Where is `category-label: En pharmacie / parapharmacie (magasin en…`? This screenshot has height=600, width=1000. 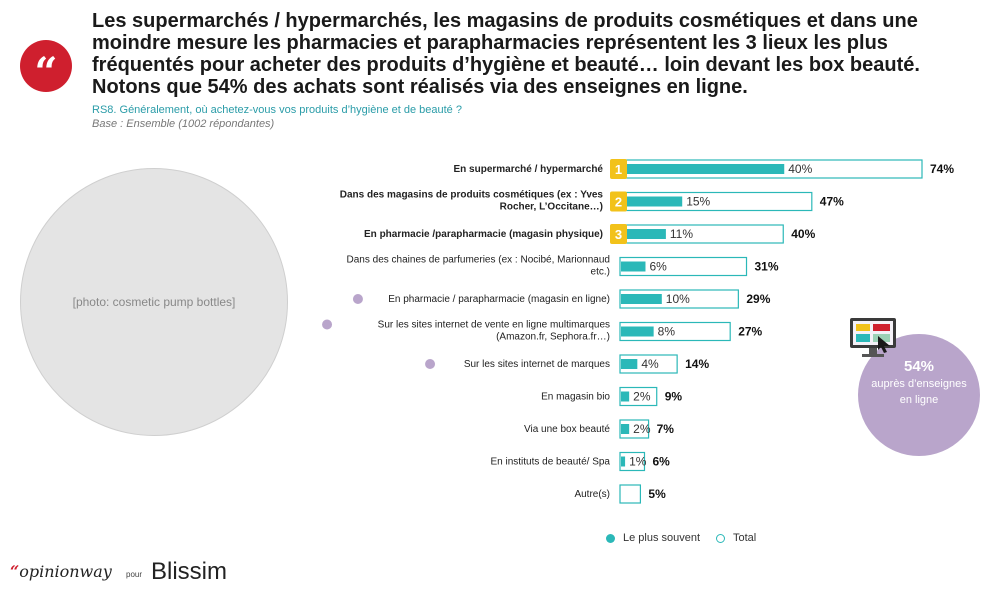
category-label: En pharmacie / parapharmacie (magasin en… is located at coordinates (499, 299).